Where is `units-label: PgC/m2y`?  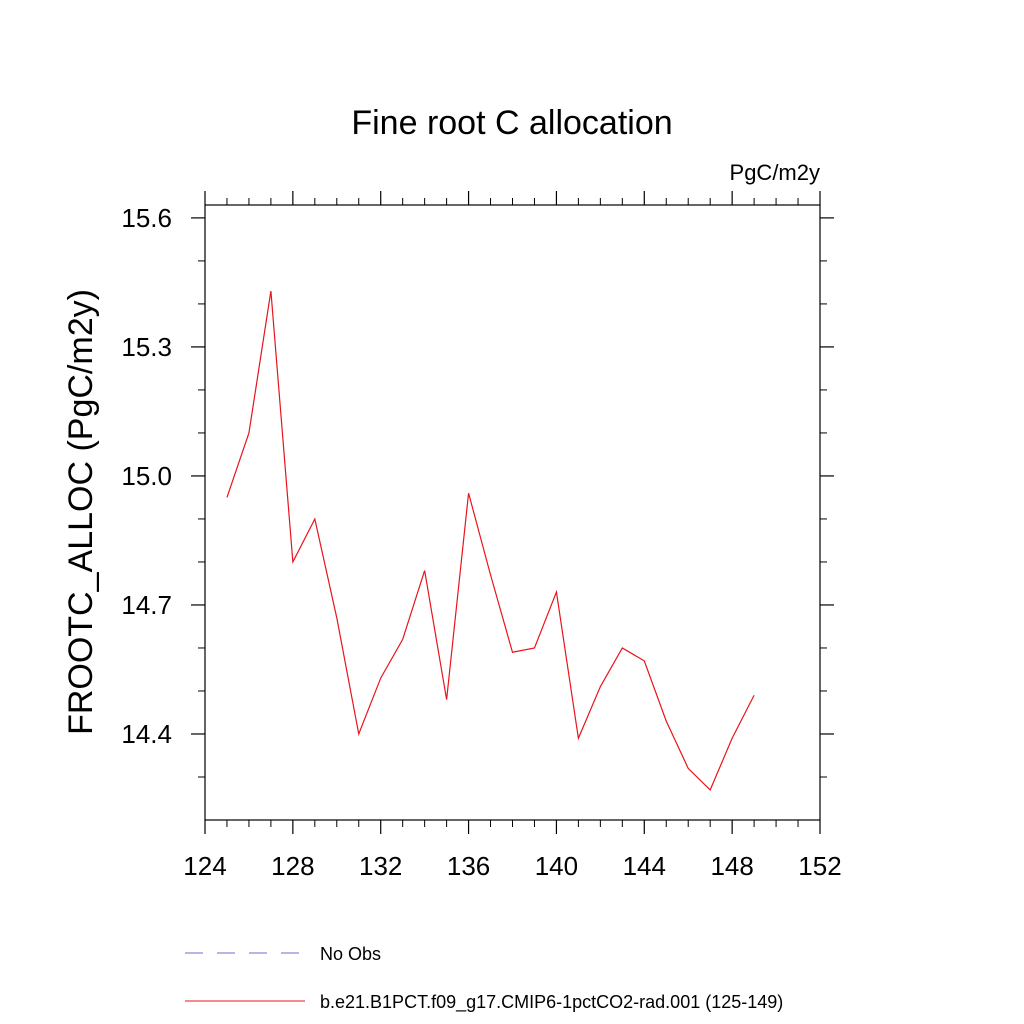
units-label: PgC/m2y is located at coordinates (775, 172).